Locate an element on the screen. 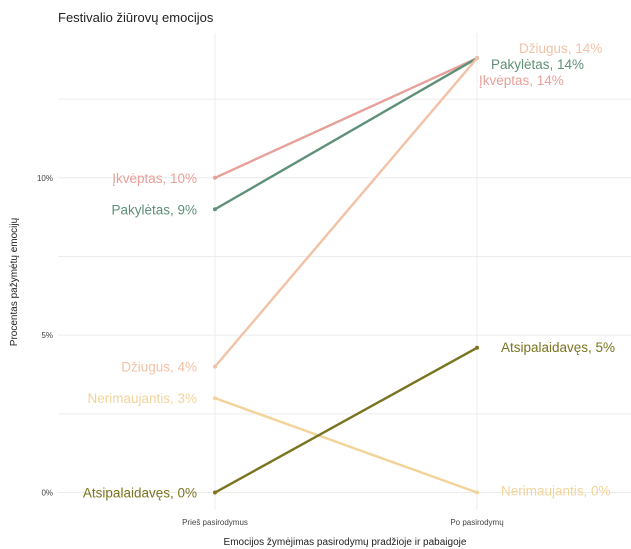 This screenshot has height=549, width=631. data-label: Įkvėptas, 14% is located at coordinates (521, 80).